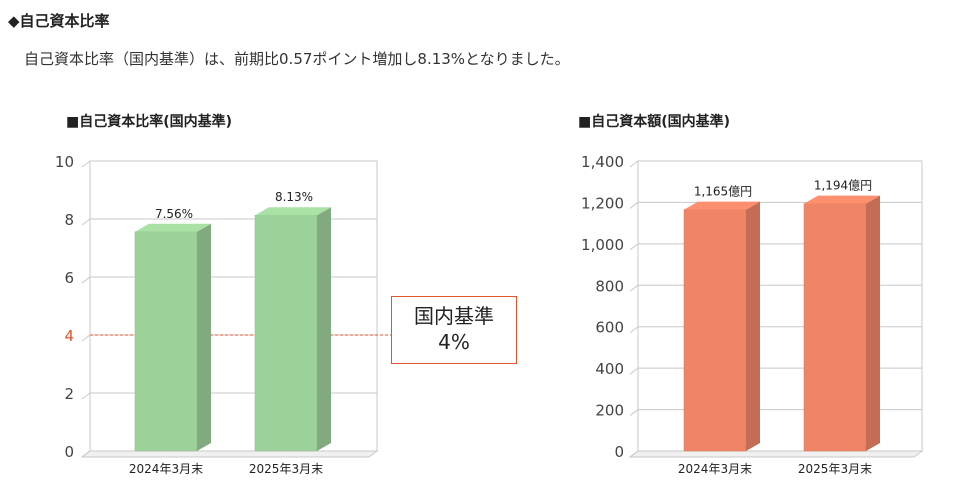 The image size is (960, 501). Describe the element at coordinates (723, 192) in the screenshot. I see `data-label: 1,165億円` at that location.